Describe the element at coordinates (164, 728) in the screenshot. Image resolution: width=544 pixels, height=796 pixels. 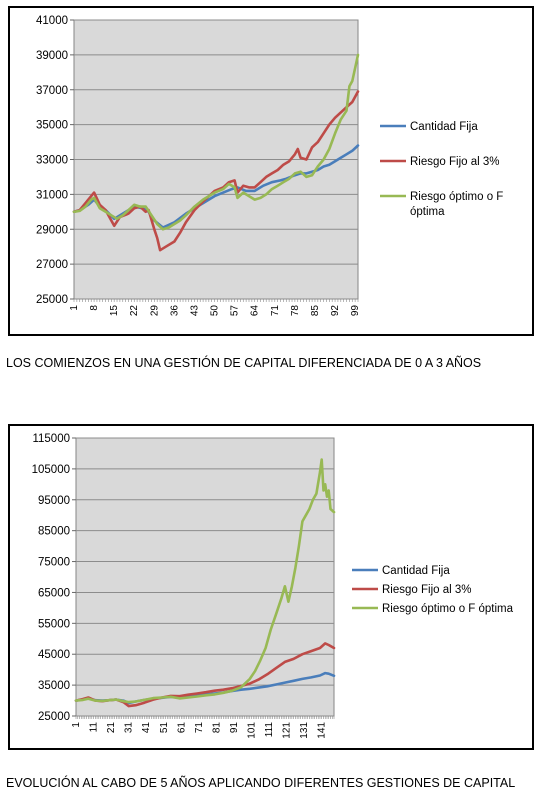
I see `chart-2-xtick-label: 51` at that location.